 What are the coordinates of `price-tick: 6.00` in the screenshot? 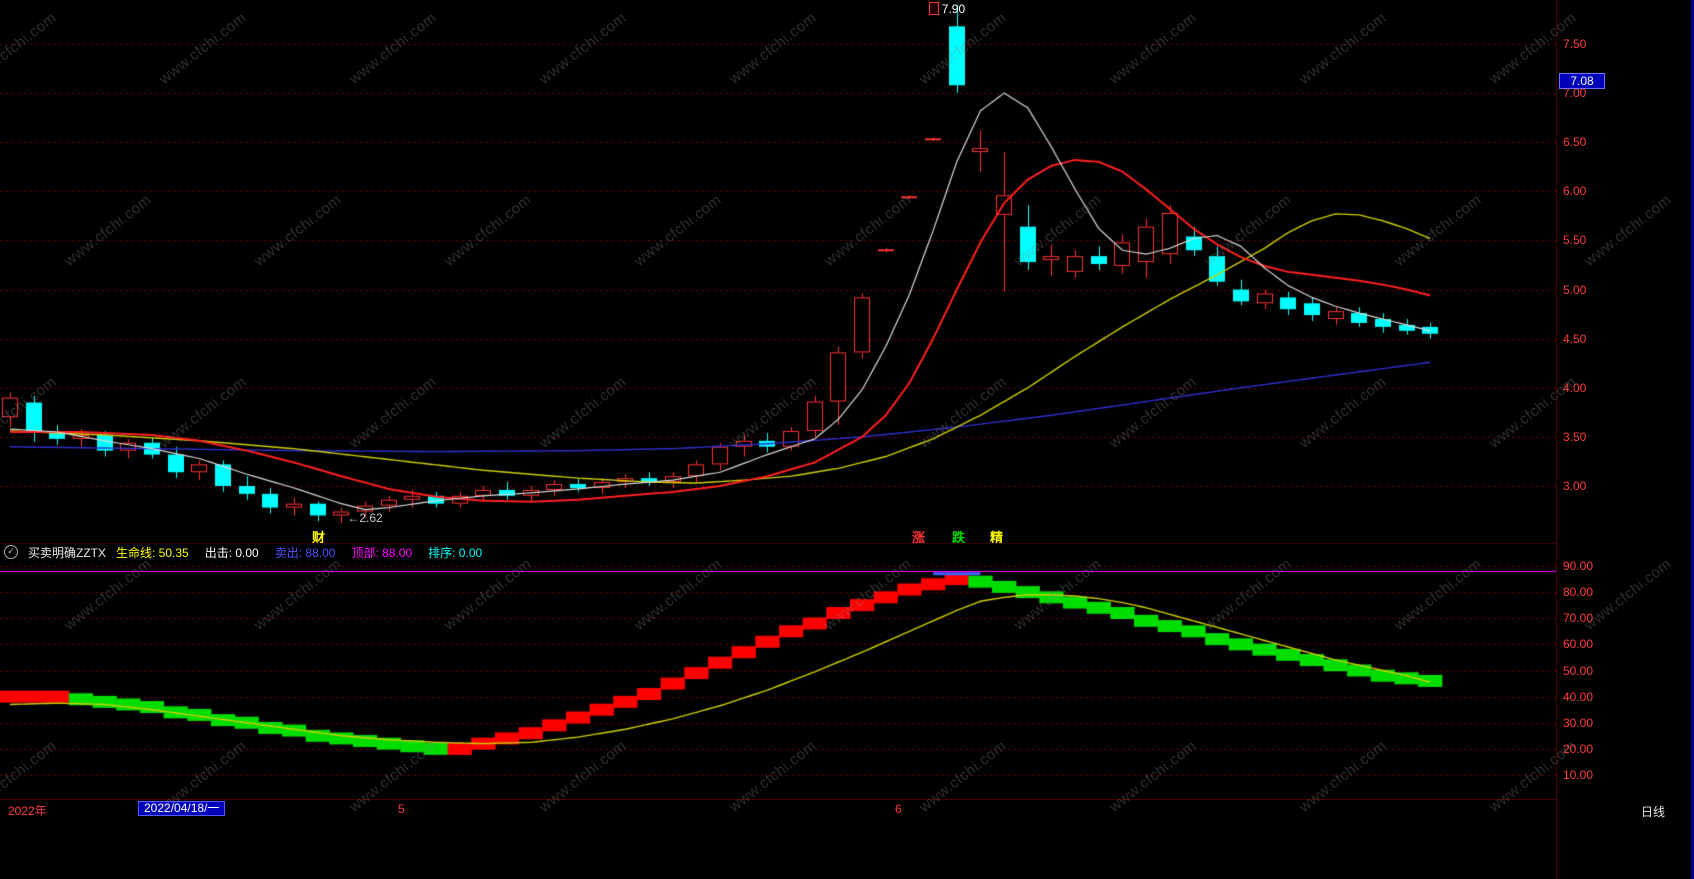 It's located at (1575, 191).